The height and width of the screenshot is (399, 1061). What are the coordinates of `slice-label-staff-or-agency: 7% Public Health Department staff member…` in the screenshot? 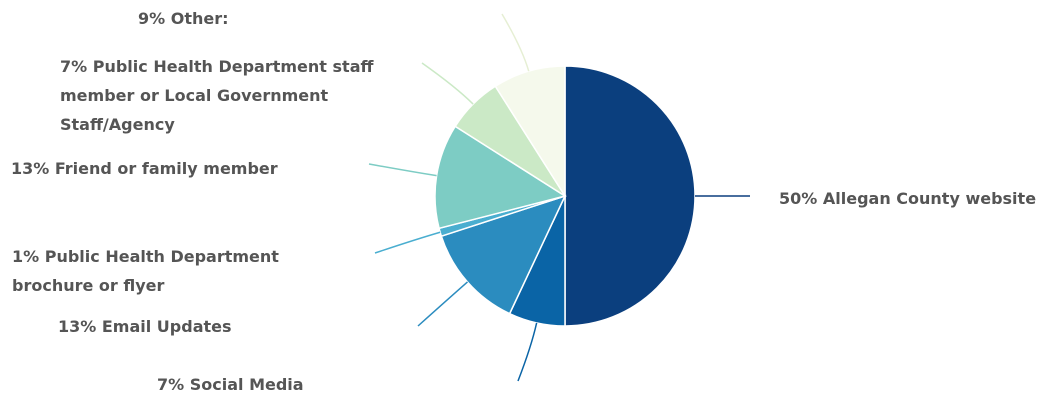 It's located at (217, 95).